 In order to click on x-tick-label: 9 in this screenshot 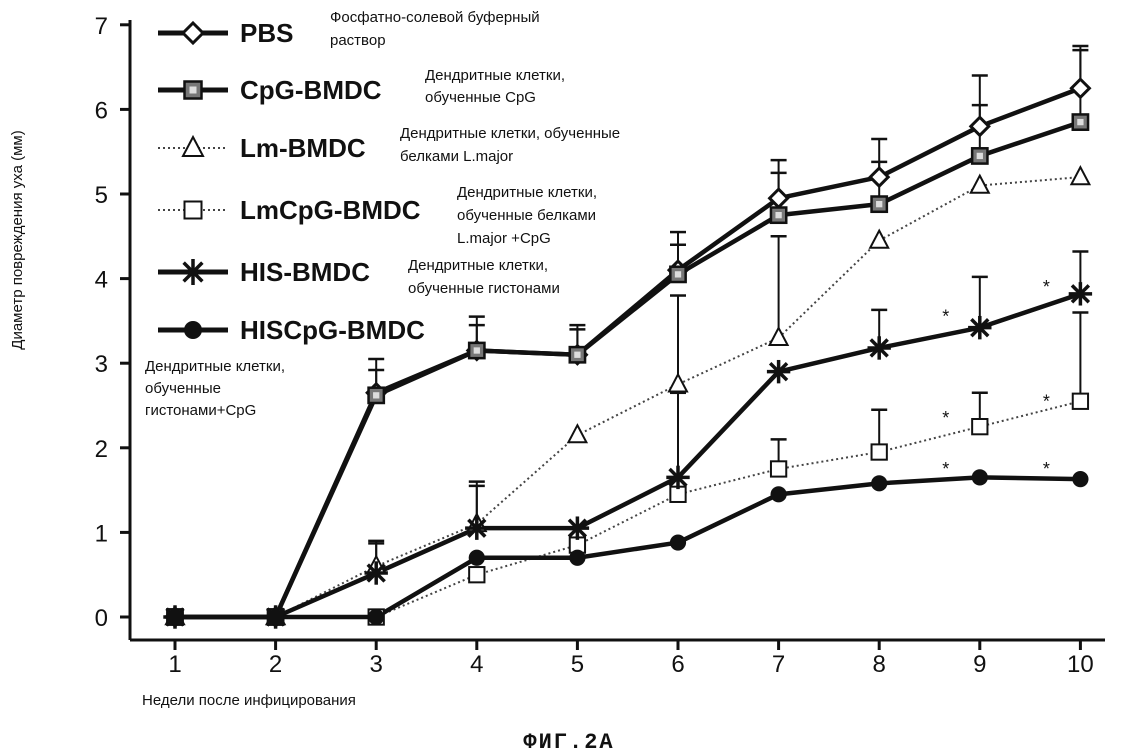, I will do `click(979, 664)`.